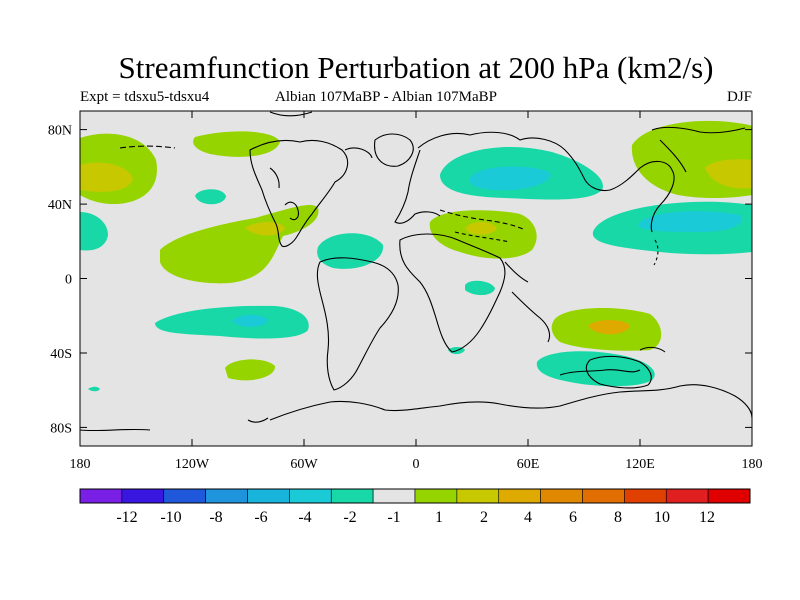 This screenshot has width=800, height=600. What do you see at coordinates (439, 517) in the screenshot?
I see `colorbar-label: 1` at bounding box center [439, 517].